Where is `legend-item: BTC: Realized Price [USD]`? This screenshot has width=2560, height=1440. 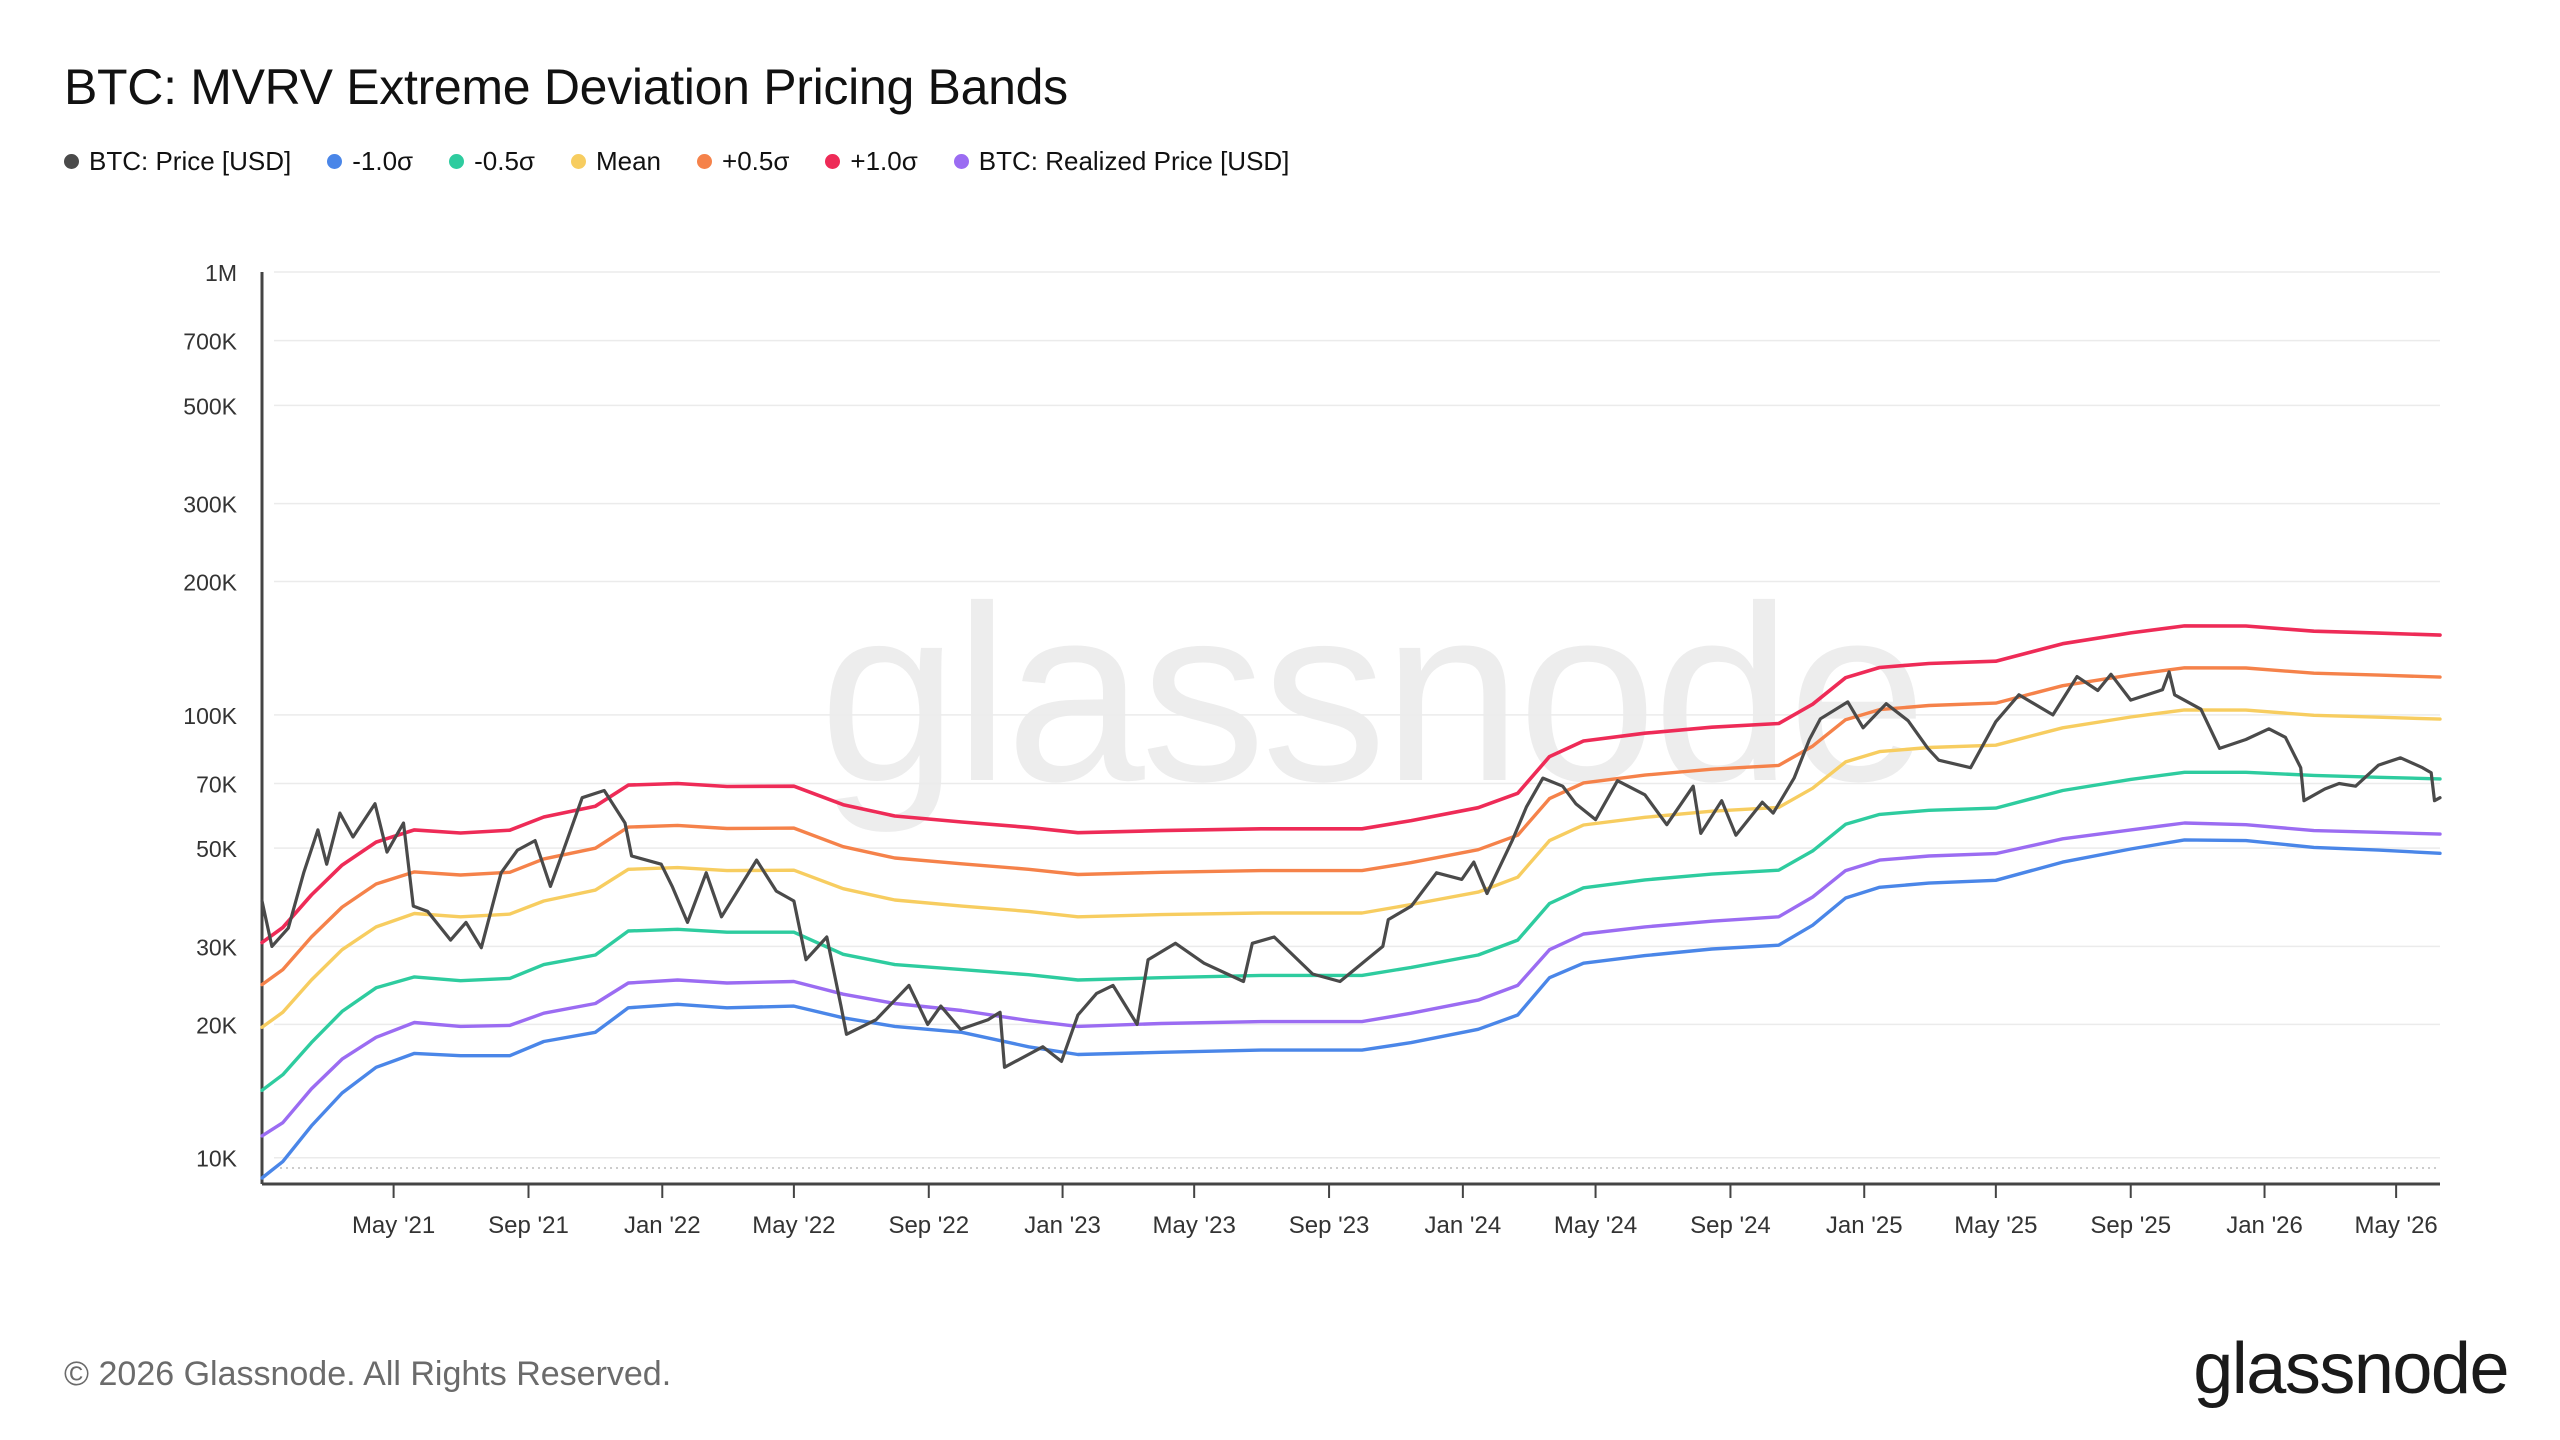 legend-item: BTC: Realized Price [USD] is located at coordinates (1121, 161).